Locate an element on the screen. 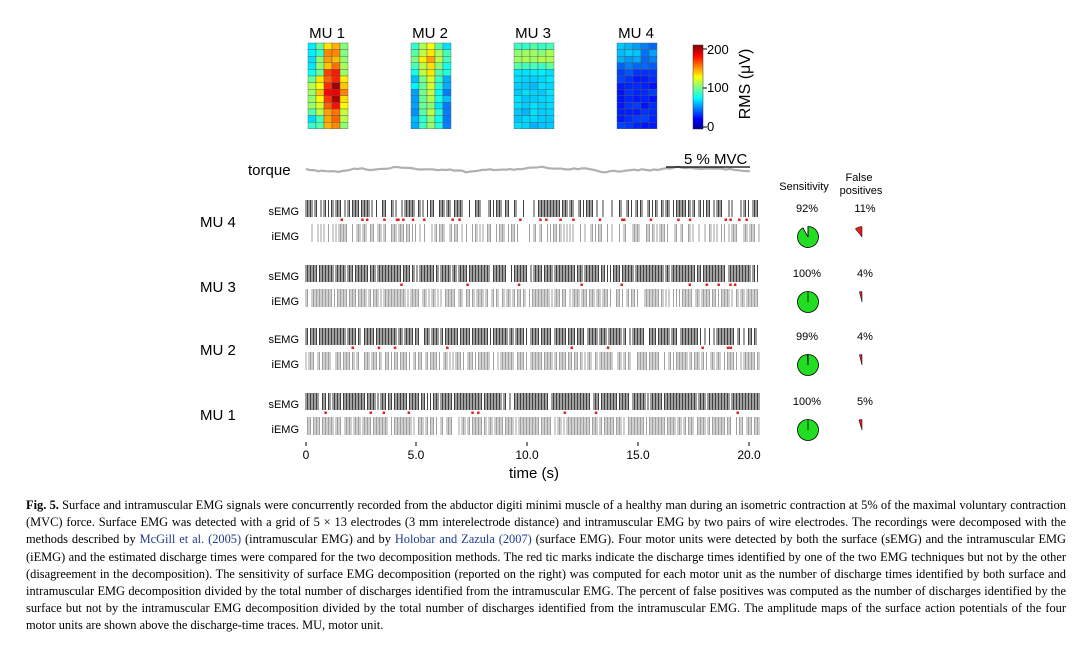 This screenshot has width=1086, height=656. iemg-label: iEMG is located at coordinates (286, 302).